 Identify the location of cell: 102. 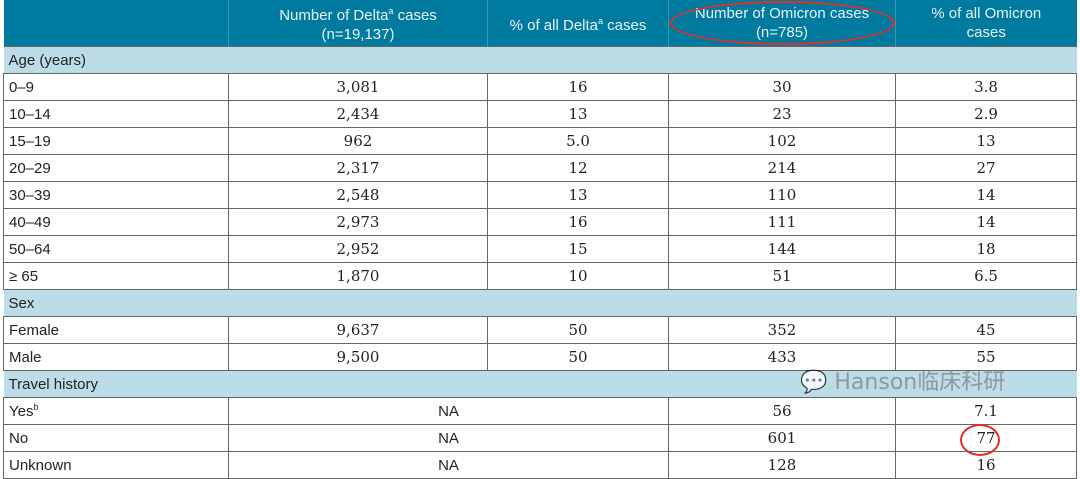
(782, 141).